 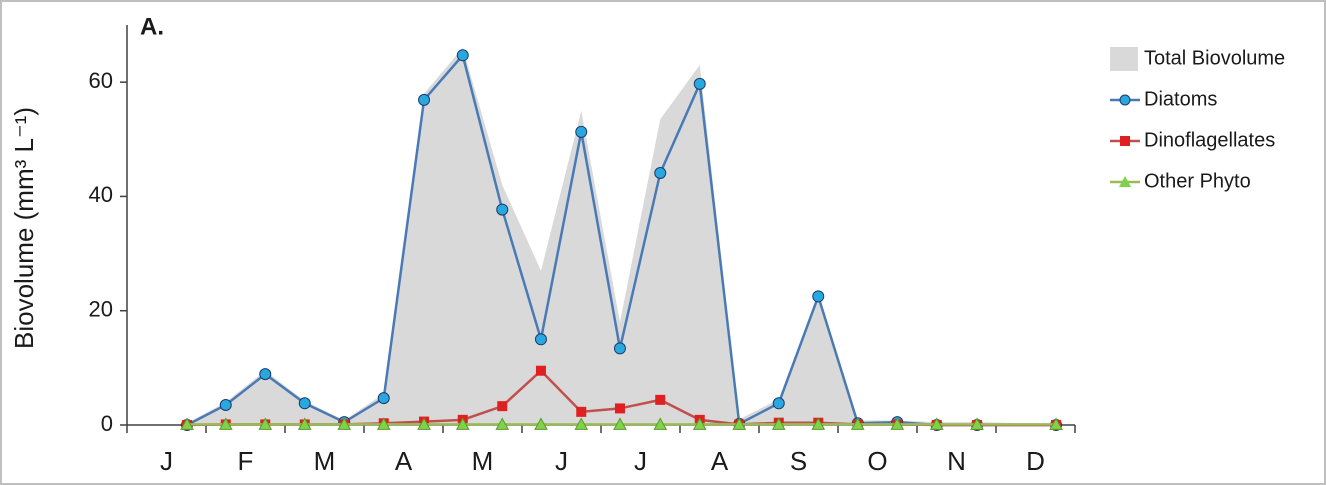 What do you see at coordinates (101, 309) in the screenshot?
I see `y-tick-label: 20` at bounding box center [101, 309].